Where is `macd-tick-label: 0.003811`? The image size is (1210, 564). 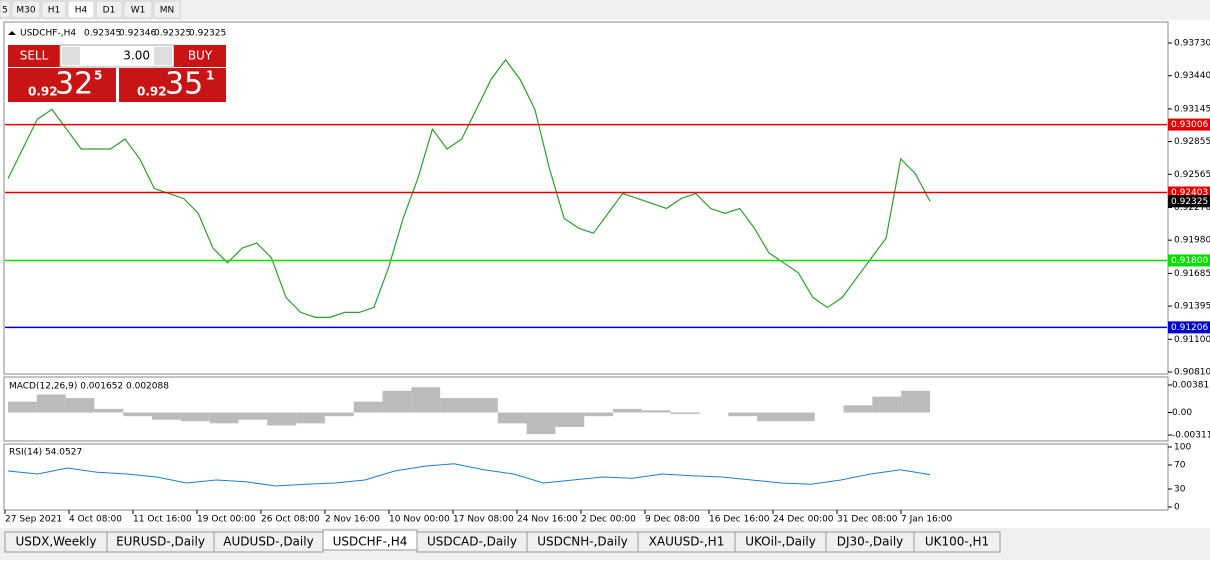 macd-tick-label: 0.003811 is located at coordinates (1191, 386).